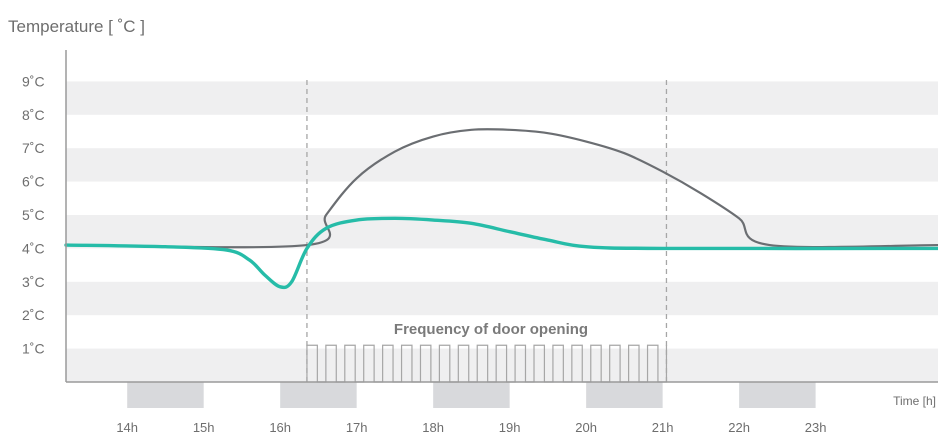 Image resolution: width=938 pixels, height=434 pixels. Describe the element at coordinates (491, 329) in the screenshot. I see `door-frequency-label: Frequency of door opening` at that location.